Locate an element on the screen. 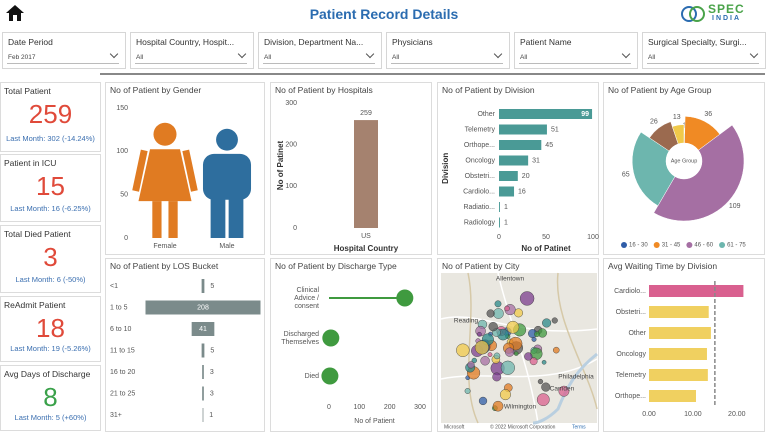  place-label: Reading is located at coordinates (466, 321).